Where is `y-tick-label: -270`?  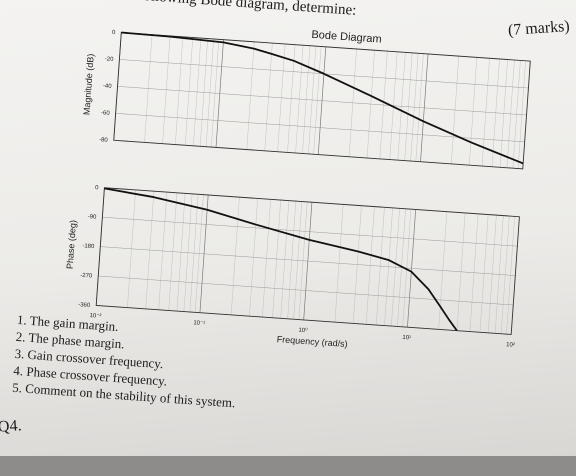 y-tick-label: -270 is located at coordinates (86, 276).